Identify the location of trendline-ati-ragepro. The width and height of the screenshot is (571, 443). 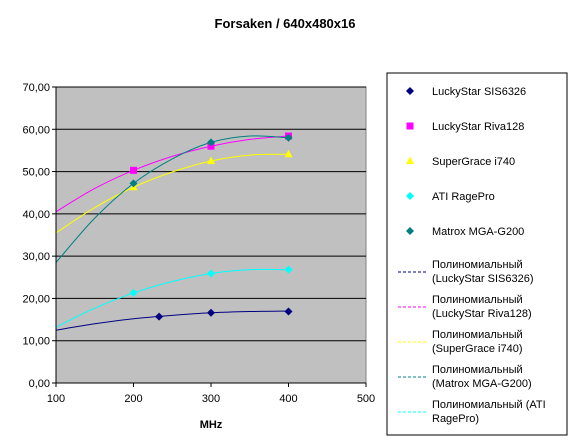
(172, 298).